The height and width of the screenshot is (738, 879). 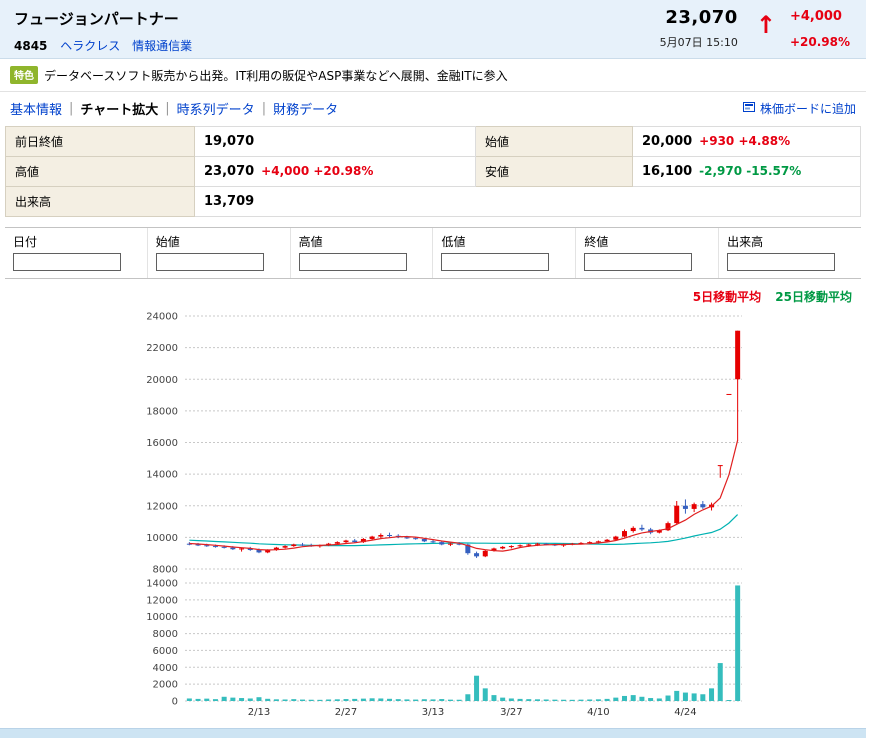 What do you see at coordinates (229, 141) in the screenshot?
I see `prev-close-value: 19,070` at bounding box center [229, 141].